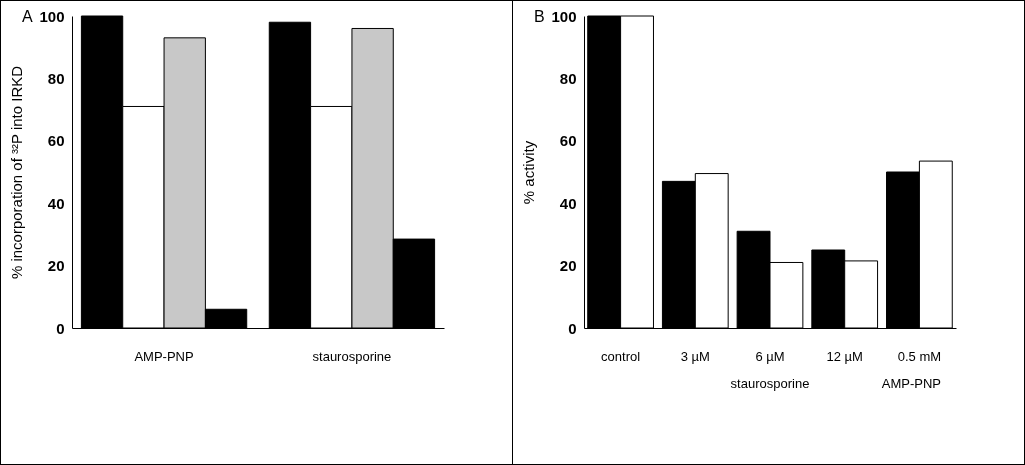  What do you see at coordinates (539, 16) in the screenshot?
I see `chart-title: B` at bounding box center [539, 16].